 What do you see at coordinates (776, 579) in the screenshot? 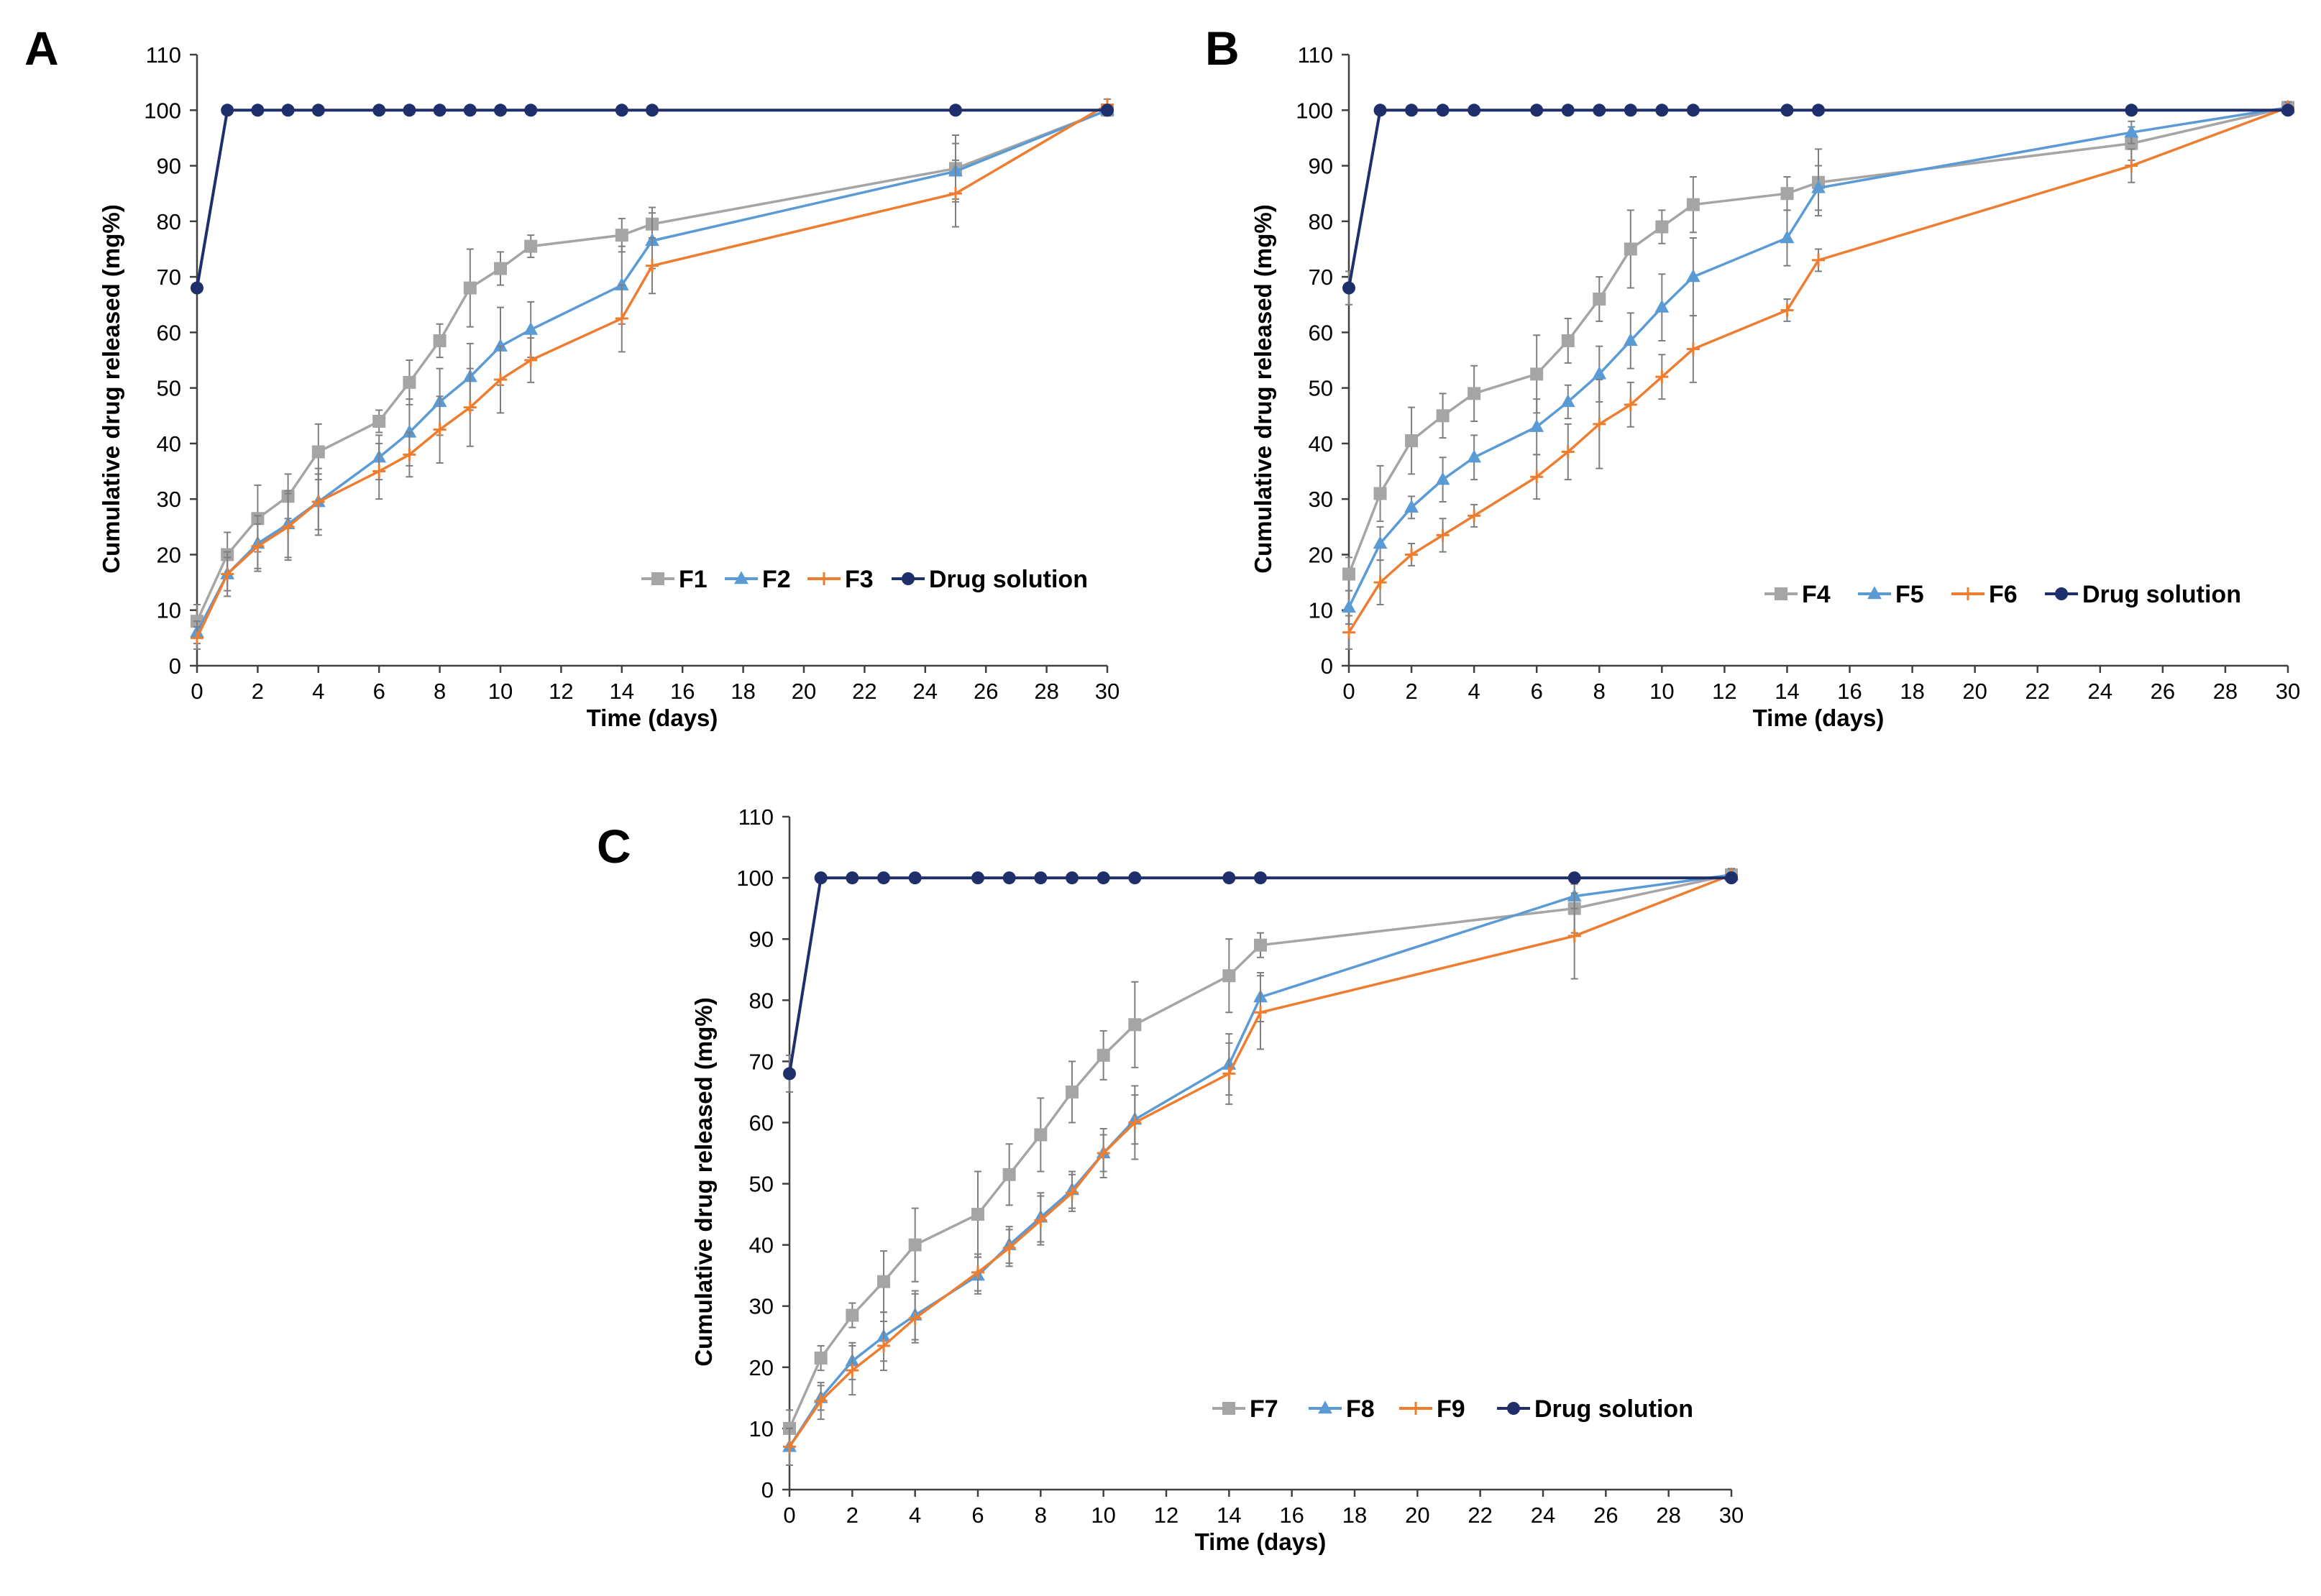
I see `legend-label: F2` at bounding box center [776, 579].